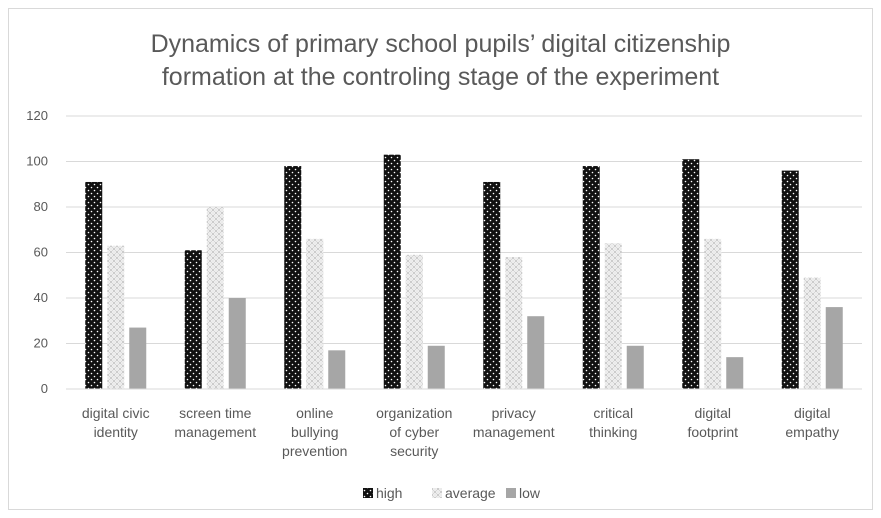 The width and height of the screenshot is (881, 518). I want to click on x-category-label: screen time management, so click(215, 422).